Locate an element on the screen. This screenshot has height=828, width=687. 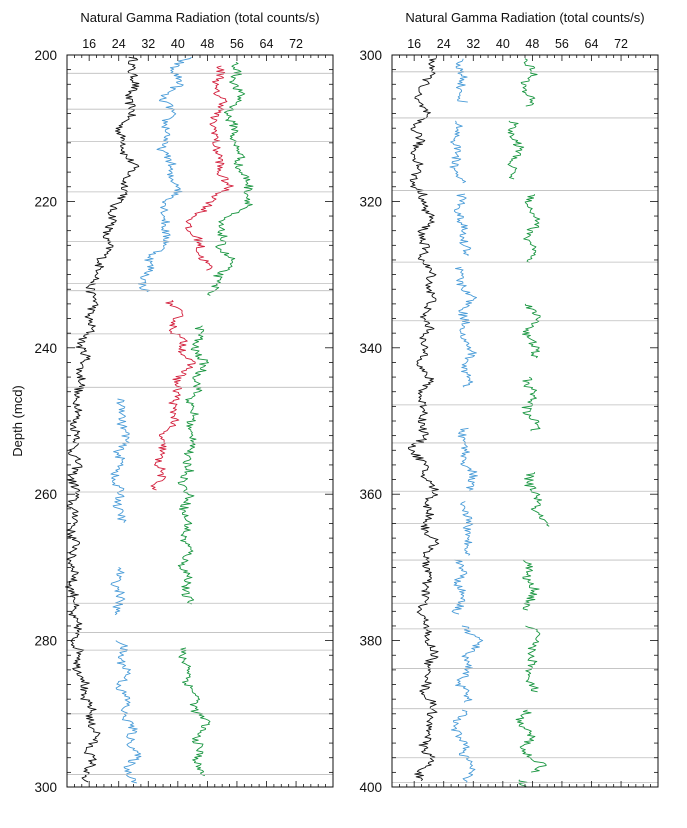
left-y-tick-label: 280 is located at coordinates (45, 641).